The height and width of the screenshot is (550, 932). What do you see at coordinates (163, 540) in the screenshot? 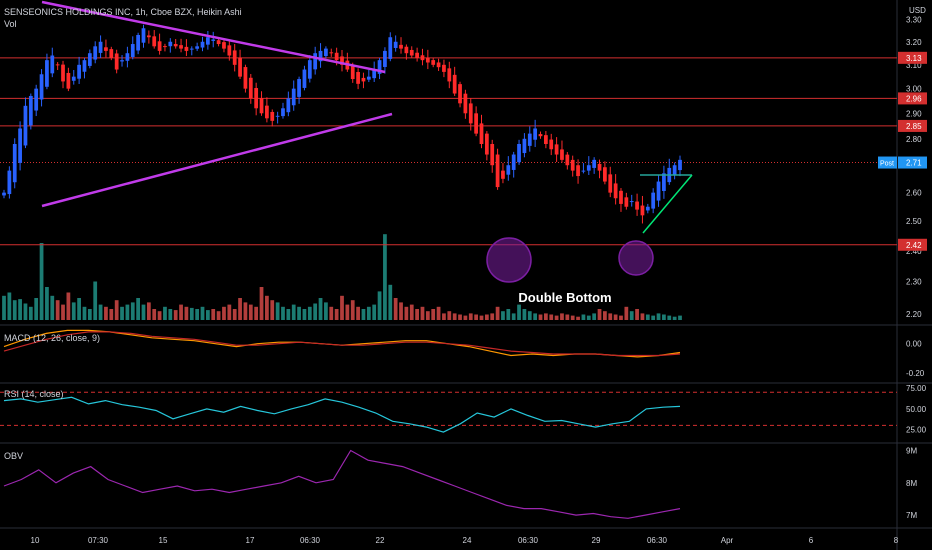
I see `time-tick-label: 15` at bounding box center [163, 540].